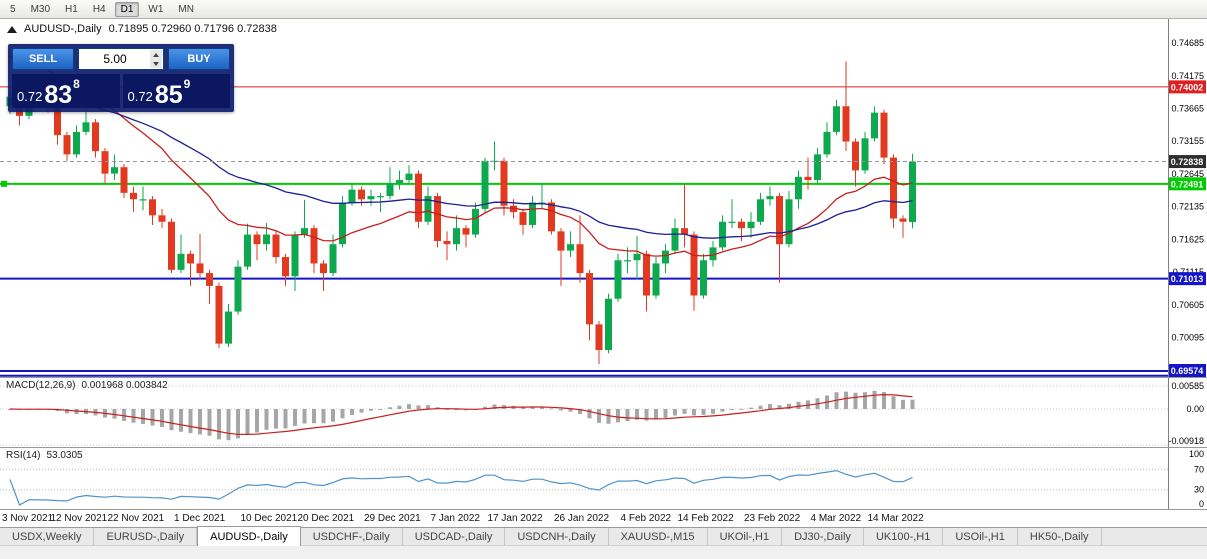 Image resolution: width=1207 pixels, height=559 pixels. I want to click on price-axis-label: 0.72135, so click(1187, 207).